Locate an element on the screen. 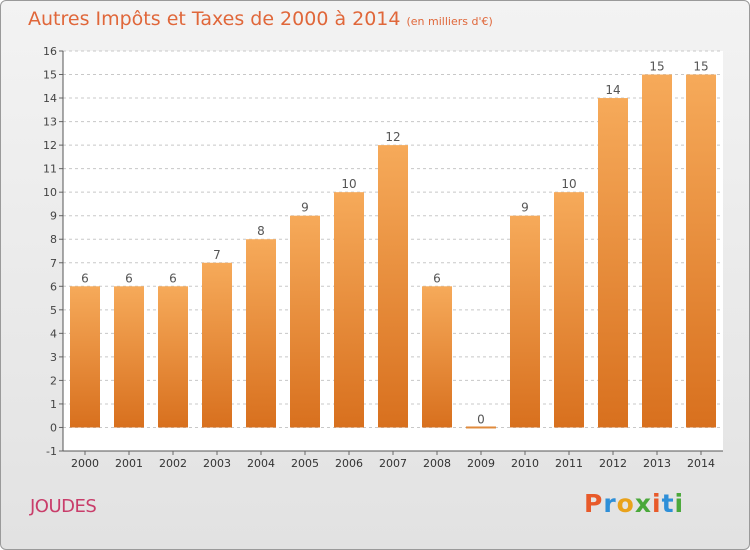 This screenshot has height=550, width=750. logo-letter: r is located at coordinates (610, 503).